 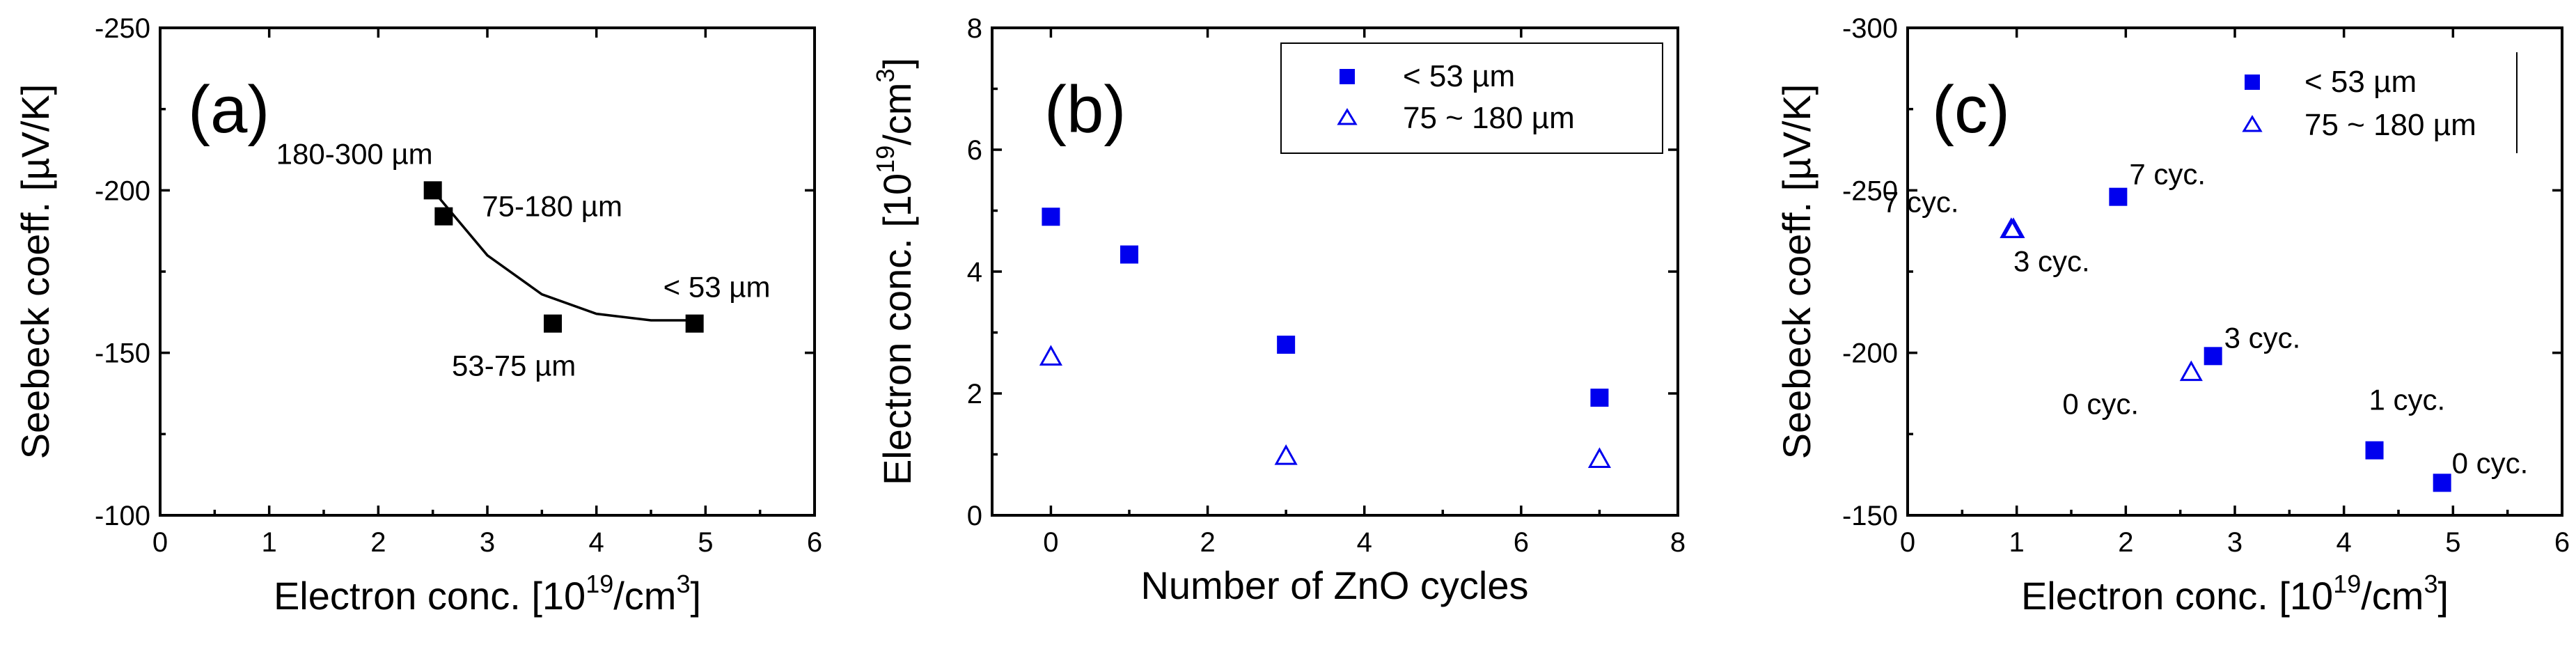 What do you see at coordinates (1085, 110) in the screenshot?
I see `panel-b-label: (b)` at bounding box center [1085, 110].